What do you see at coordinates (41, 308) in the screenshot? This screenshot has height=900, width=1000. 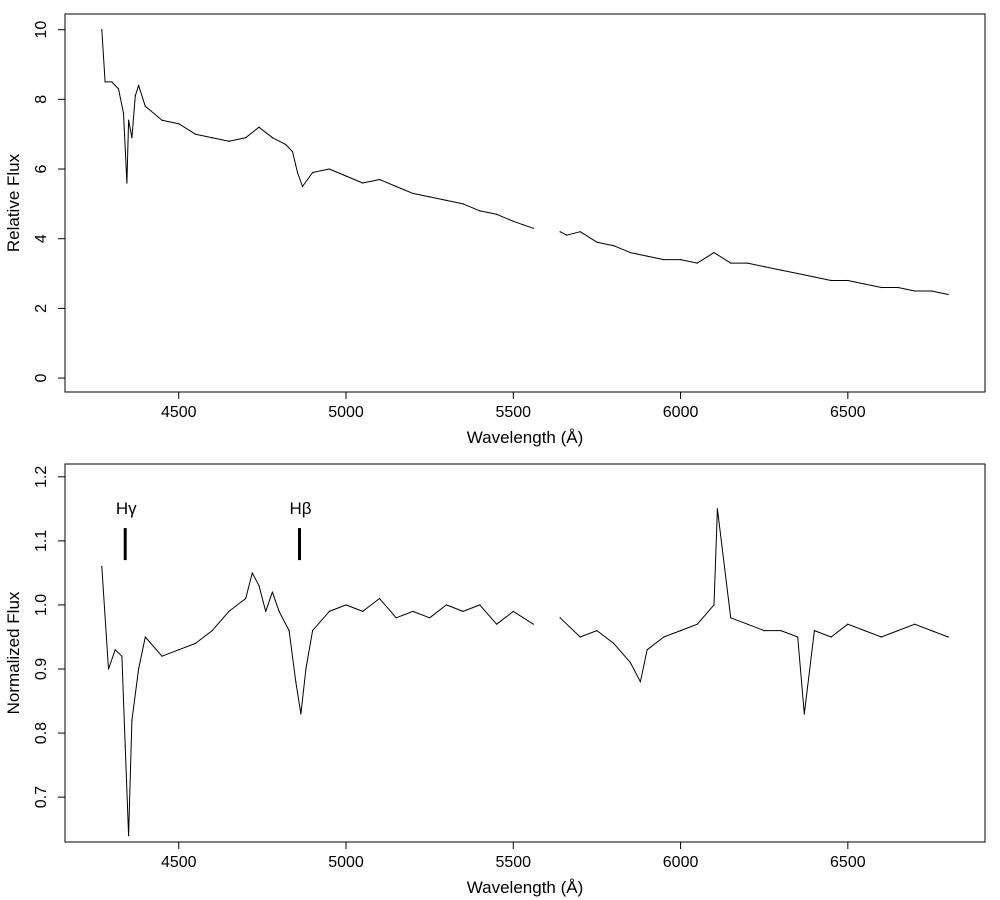 I see `y-tick-label: 2` at bounding box center [41, 308].